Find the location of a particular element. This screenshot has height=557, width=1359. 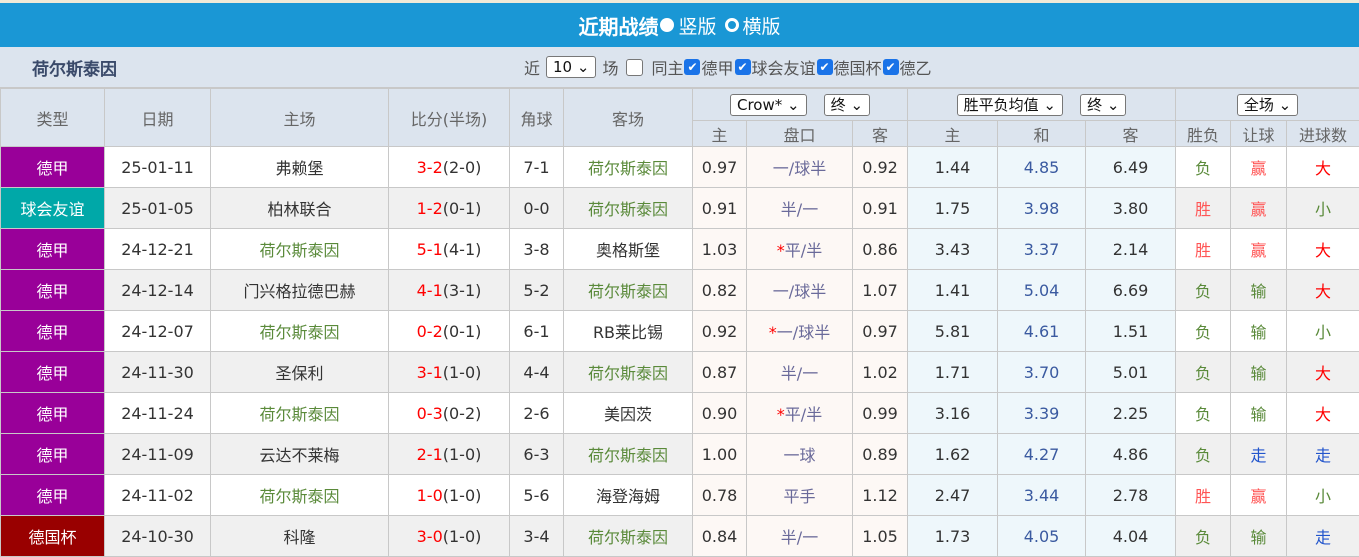

match-type: 德国杯 is located at coordinates (53, 536).